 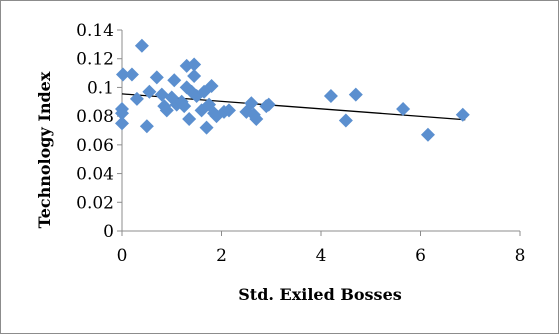 I want to click on y-tick-label: 0.1, so click(x=100, y=88).